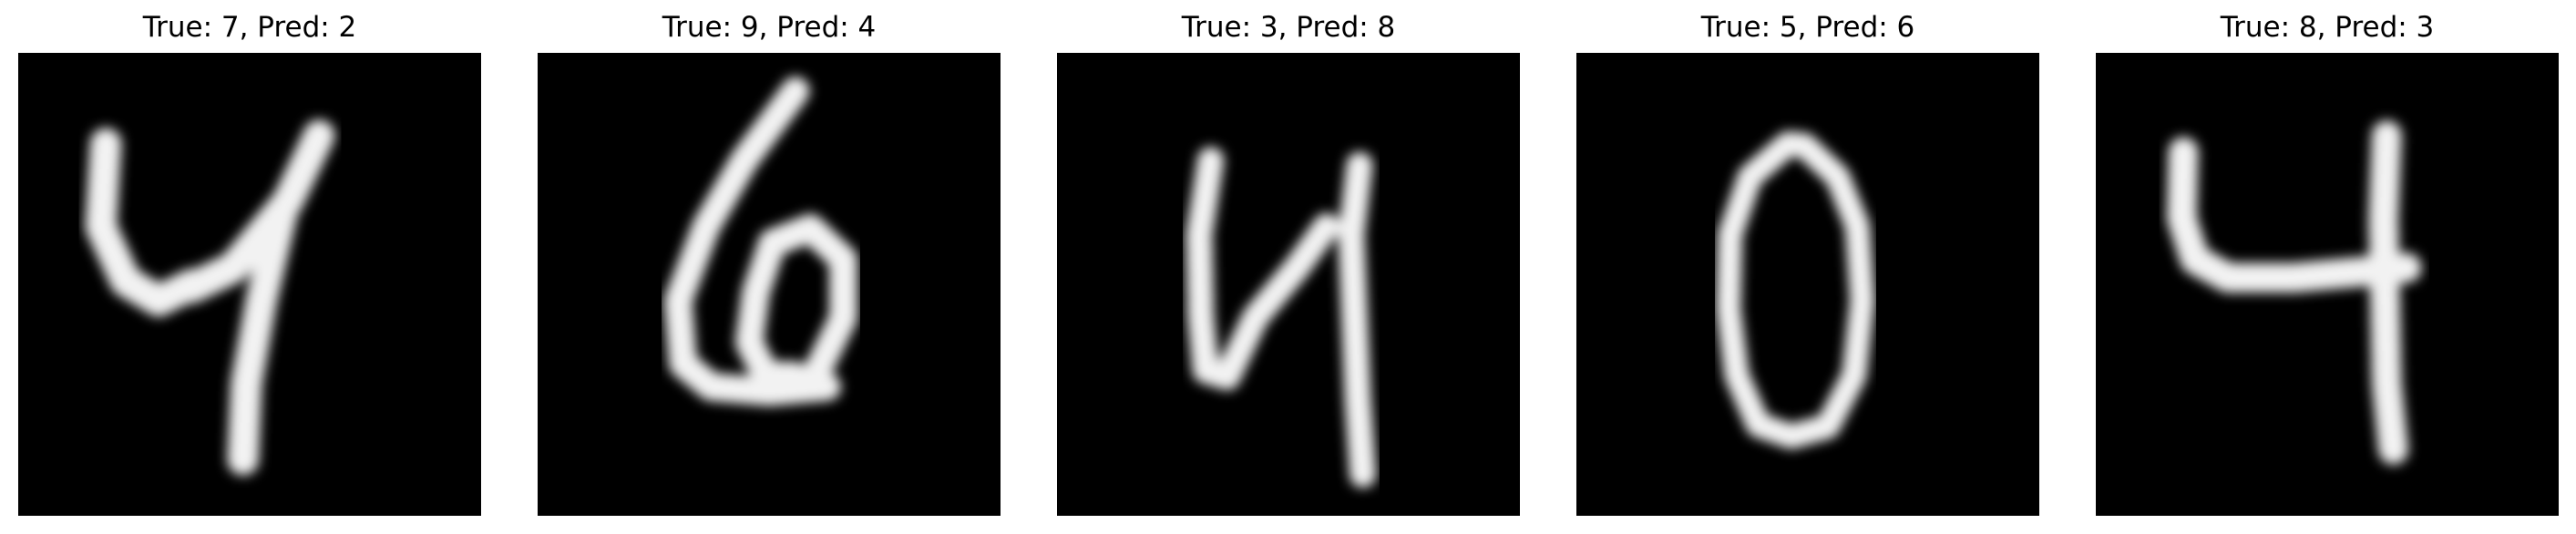  I want to click on panel-title-2: True: 9, Pred: 4, so click(770, 27).